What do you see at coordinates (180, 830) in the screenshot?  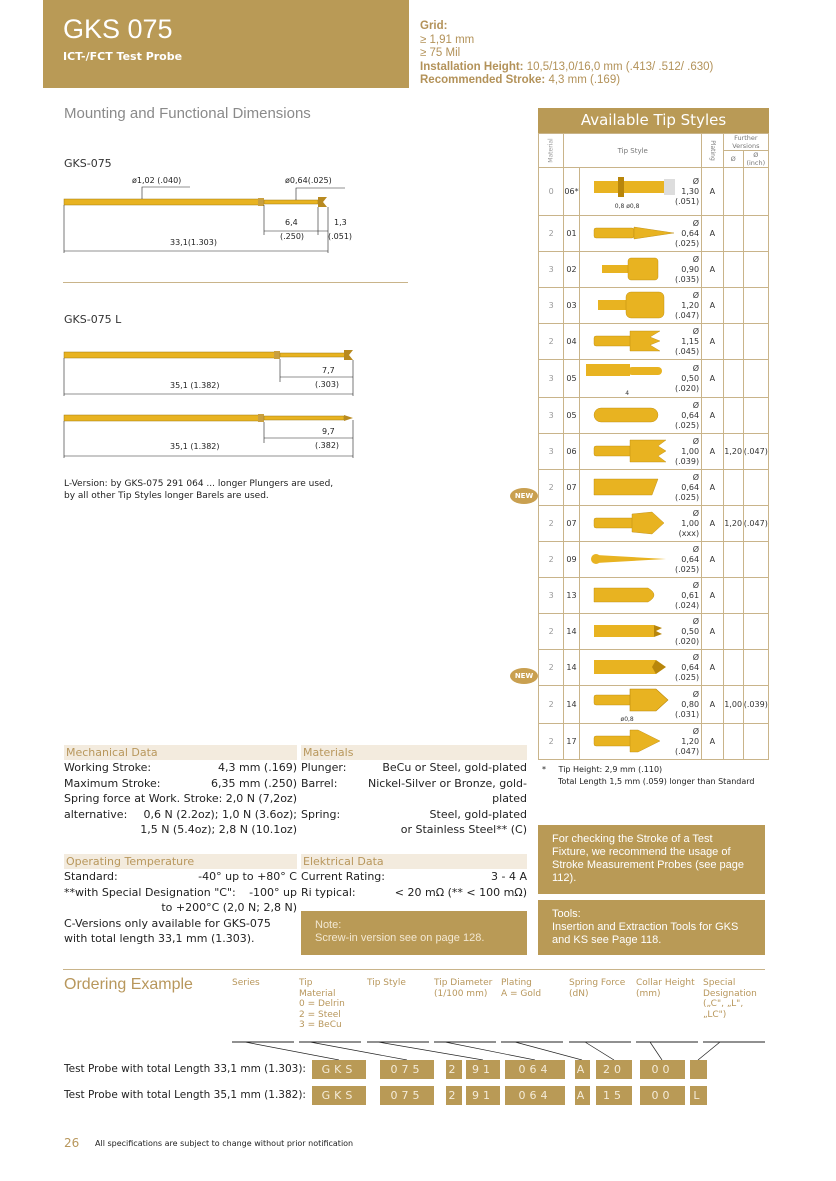 I see `data-row: 1,5 N (5.4oz); 2,8 N (10.1oz)` at bounding box center [180, 830].